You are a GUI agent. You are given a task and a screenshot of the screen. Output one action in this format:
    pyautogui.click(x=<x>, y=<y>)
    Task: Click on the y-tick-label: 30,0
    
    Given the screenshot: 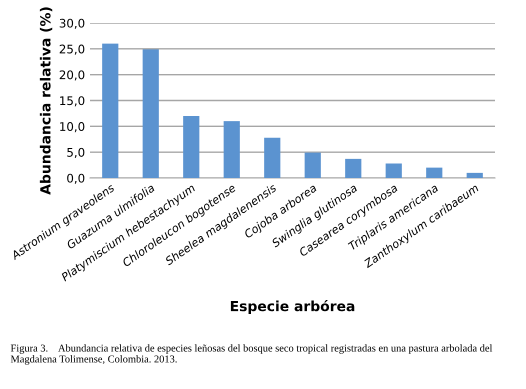 What is the action you would take?
    pyautogui.click(x=72, y=23)
    